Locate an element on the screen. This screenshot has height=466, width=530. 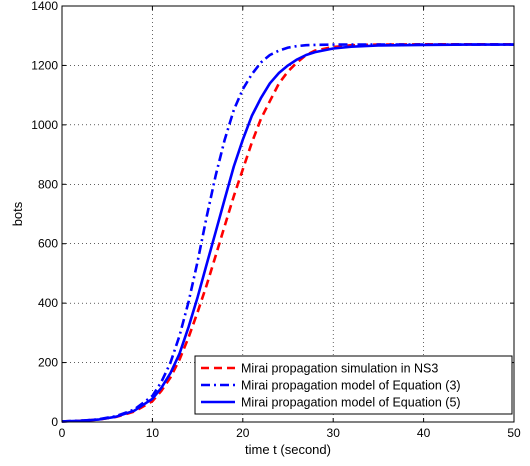
x-tick-label: 50 is located at coordinates (514, 433).